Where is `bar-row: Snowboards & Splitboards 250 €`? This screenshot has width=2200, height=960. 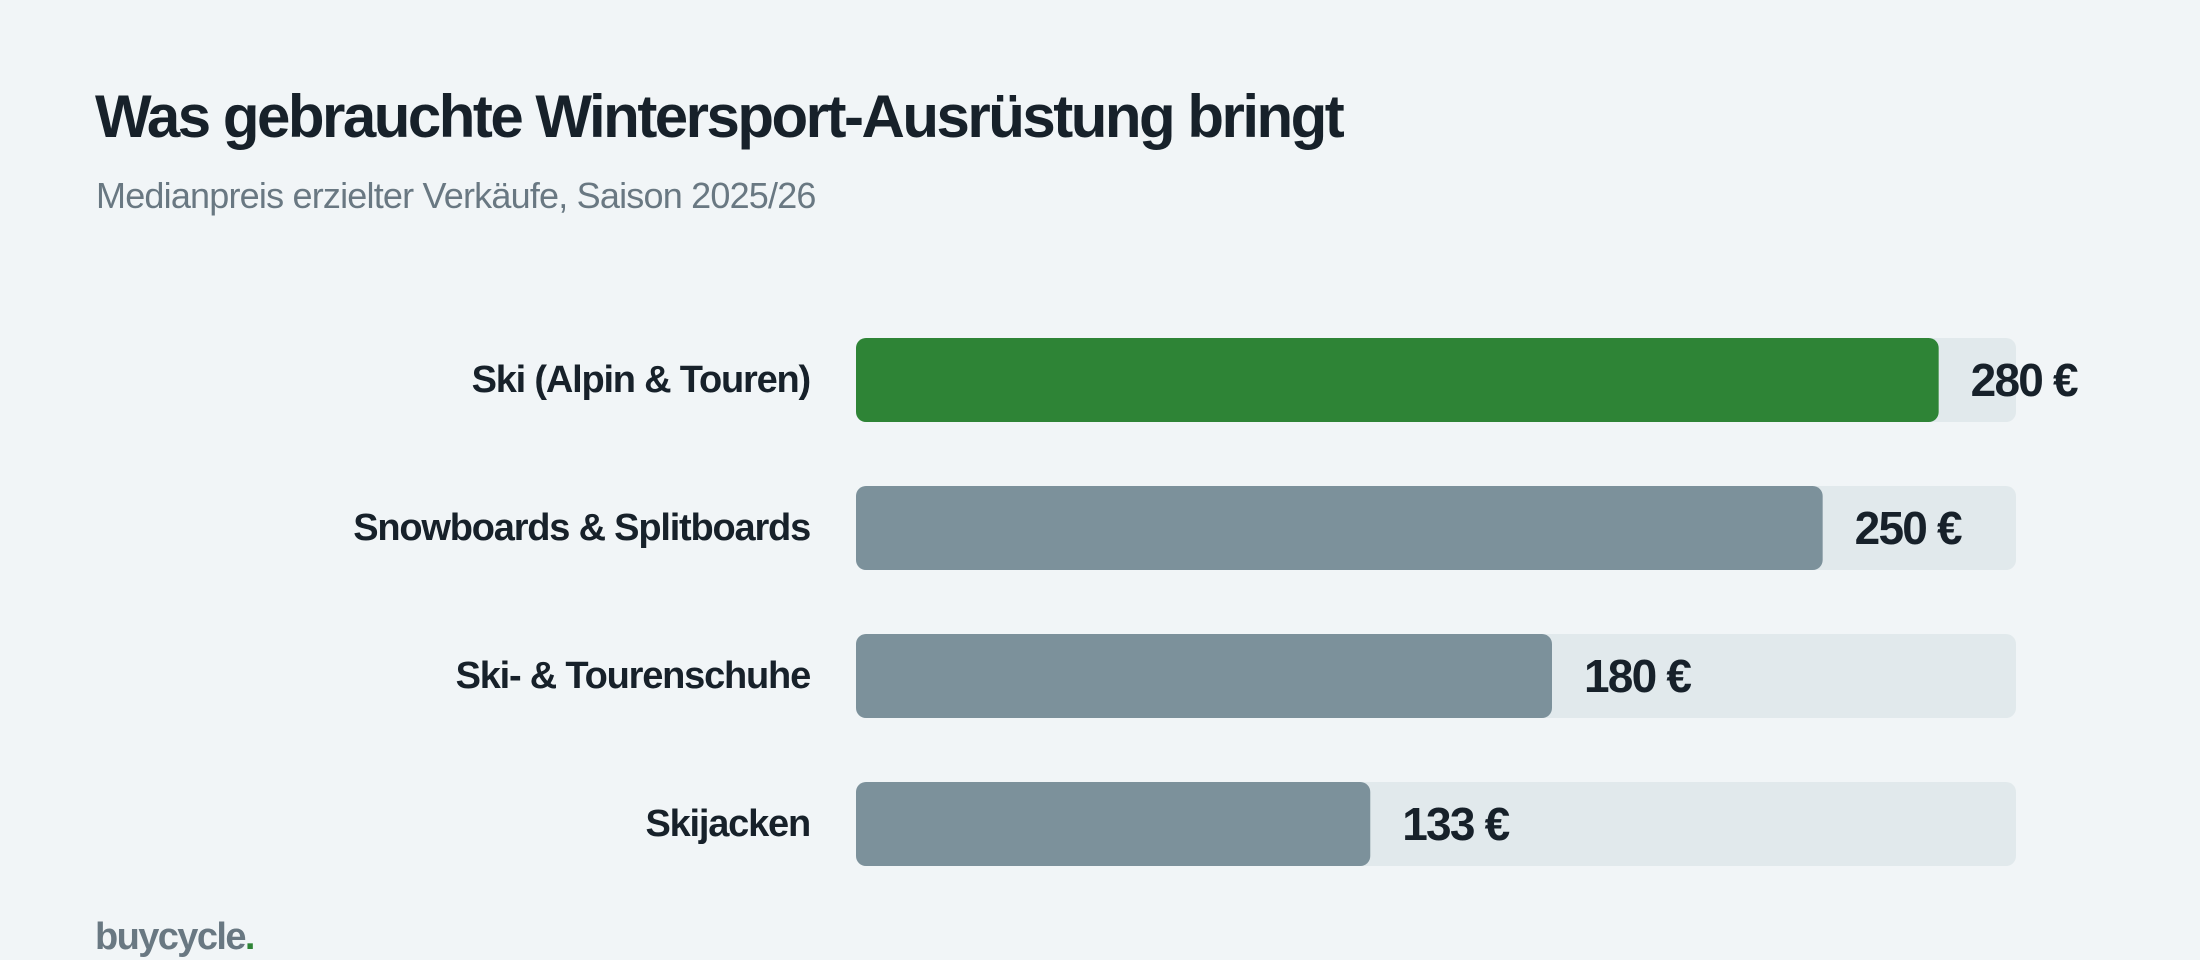 bar-row: Snowboards & Splitboards 250 € is located at coordinates (1184, 528).